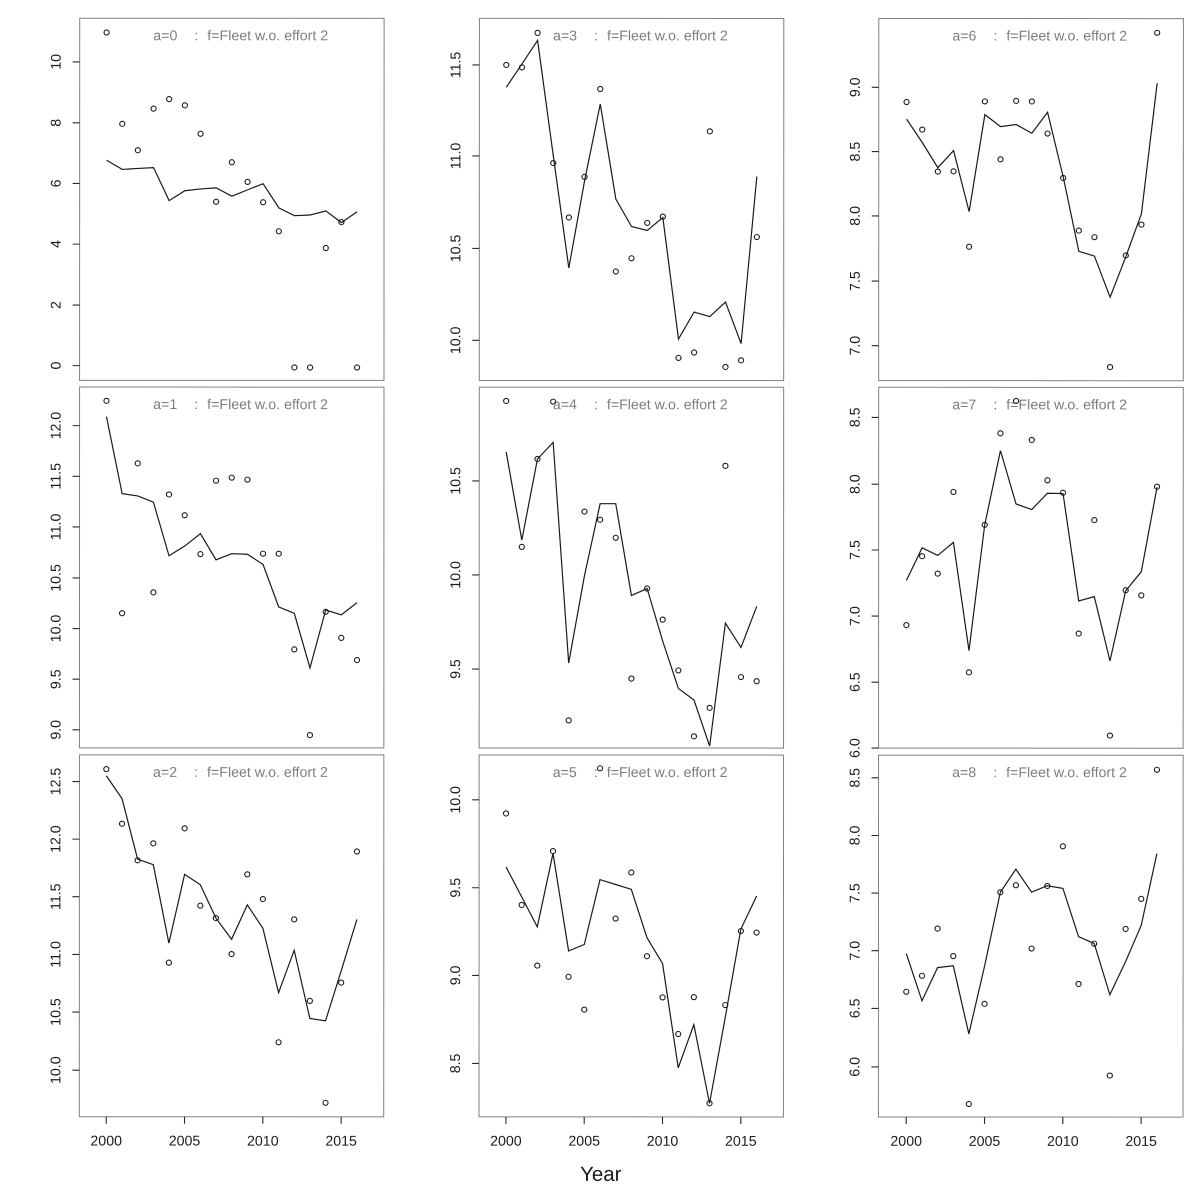 The height and width of the screenshot is (1200, 1200). I want to click on svg-text: Year, so click(601, 1174).